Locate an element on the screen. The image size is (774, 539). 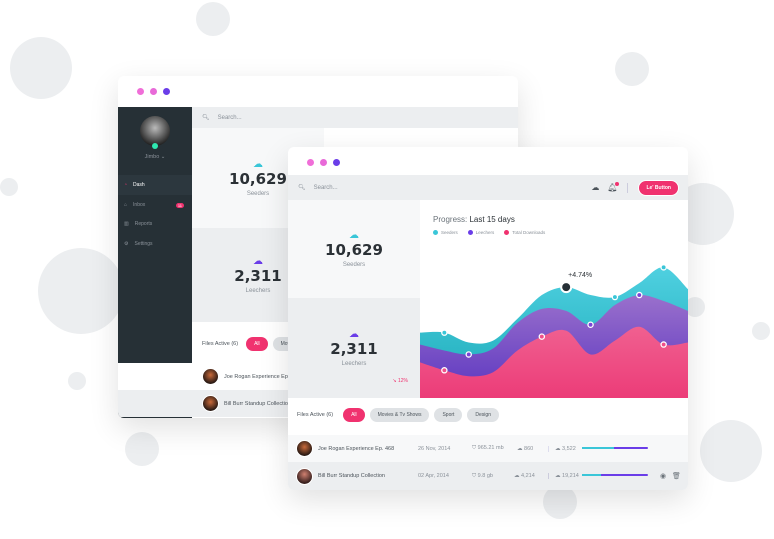
sidebar-item-settings: ⚙ Settings is located at coordinates (155, 244).